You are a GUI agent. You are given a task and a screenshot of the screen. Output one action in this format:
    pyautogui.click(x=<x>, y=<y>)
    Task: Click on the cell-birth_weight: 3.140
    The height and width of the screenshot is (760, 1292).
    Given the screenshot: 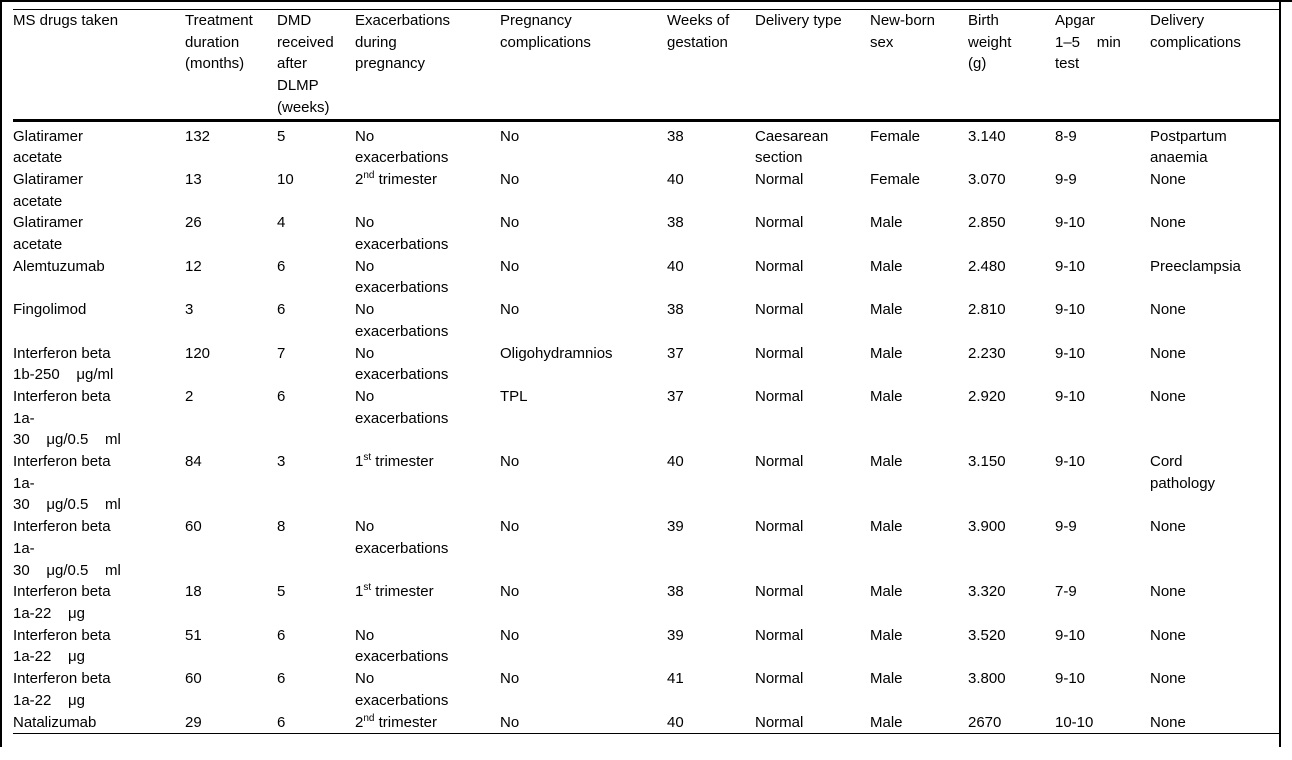 What is the action you would take?
    pyautogui.click(x=987, y=136)
    